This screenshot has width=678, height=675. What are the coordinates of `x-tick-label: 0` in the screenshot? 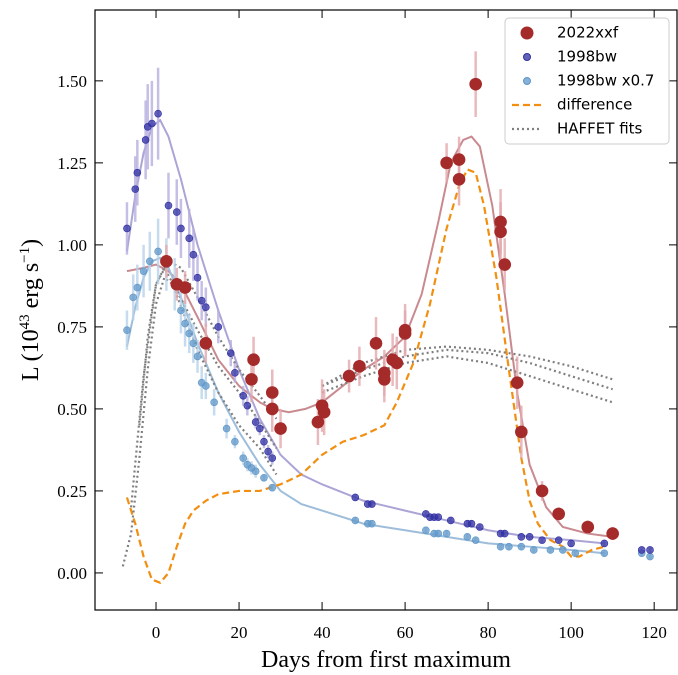 It's located at (156, 632).